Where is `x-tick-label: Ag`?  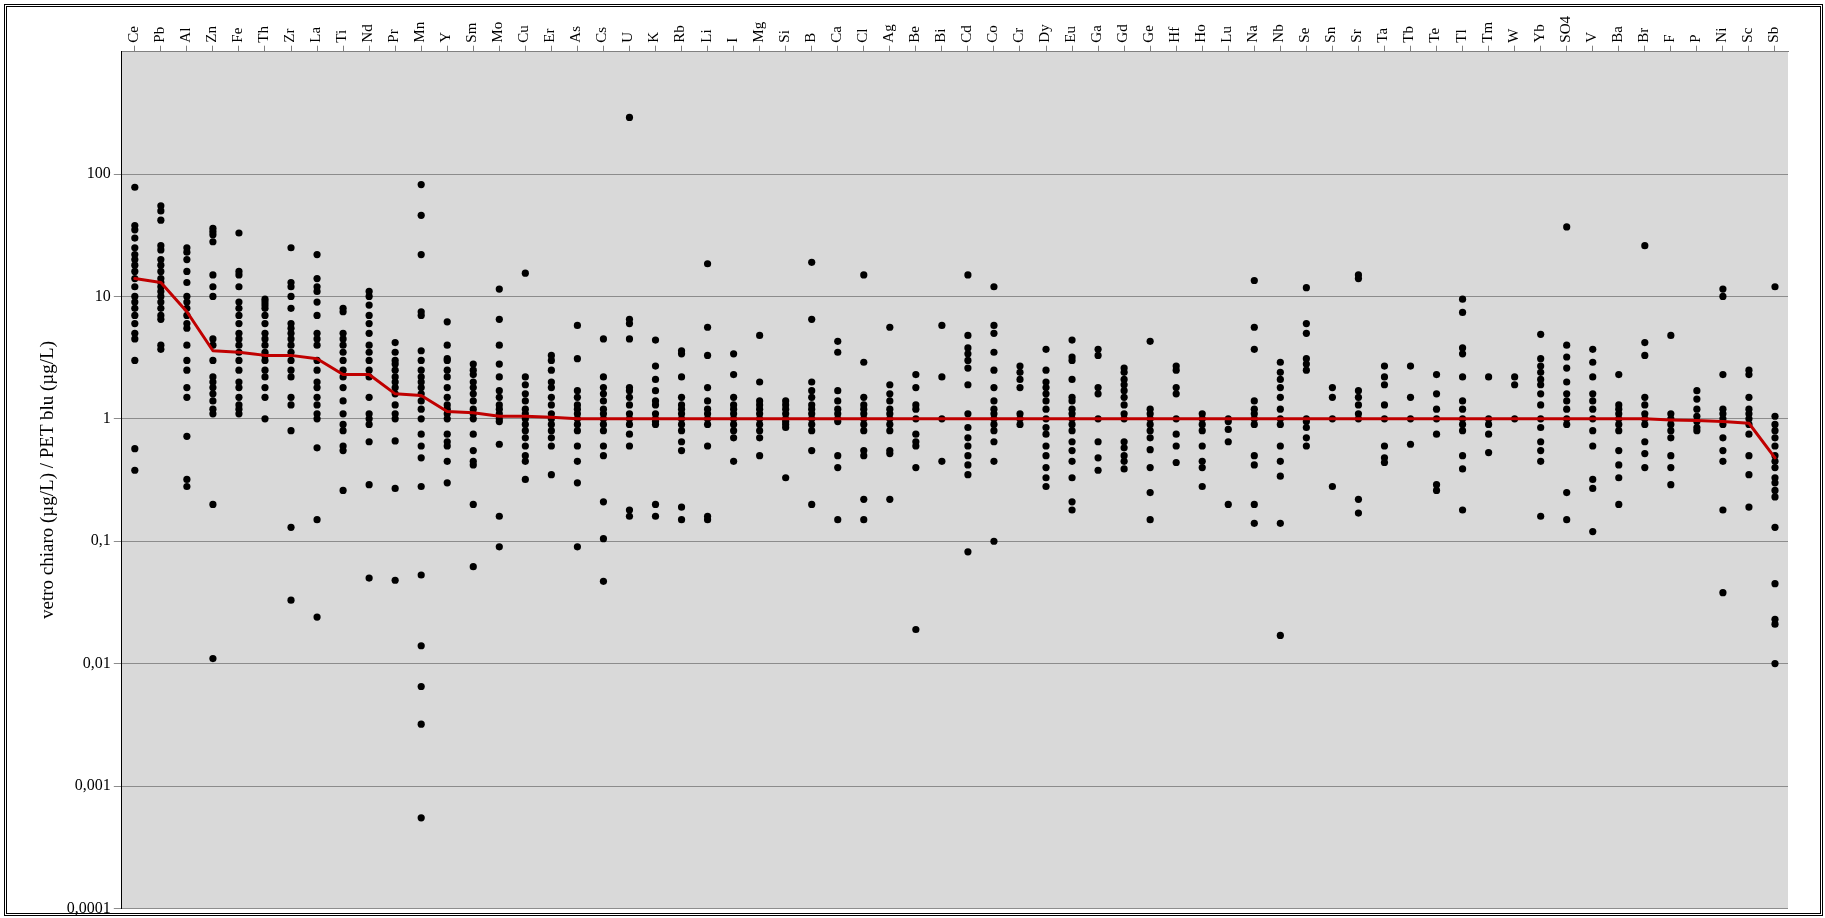 x-tick-label: Ag is located at coordinates (887, 33).